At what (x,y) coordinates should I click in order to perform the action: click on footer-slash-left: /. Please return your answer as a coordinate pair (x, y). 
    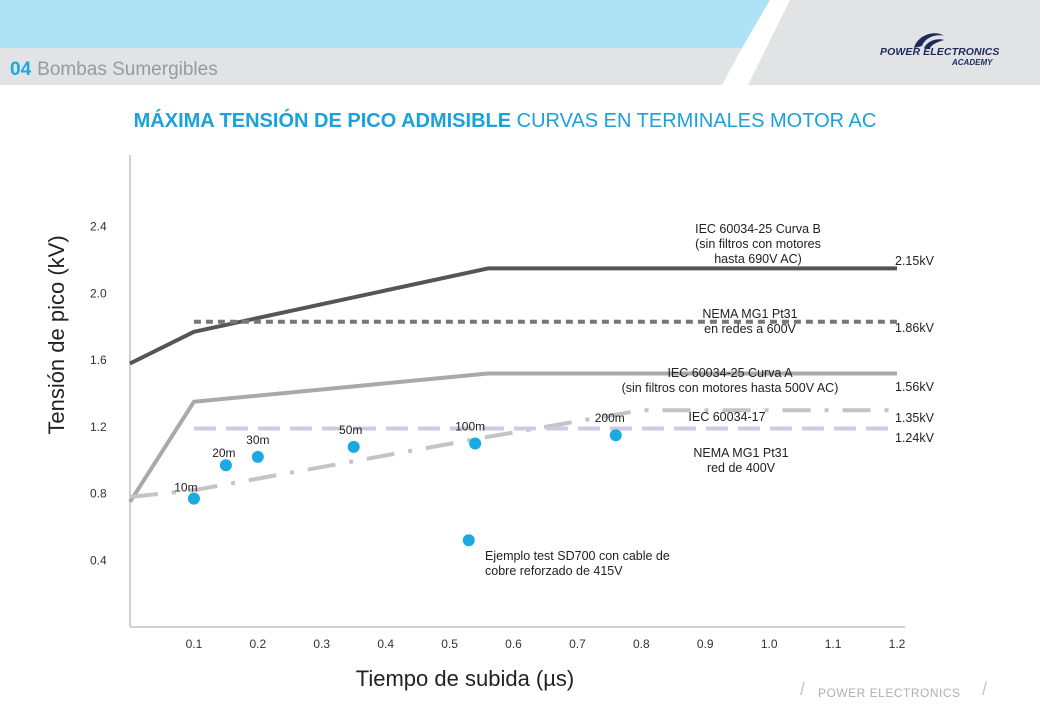
    Looking at the image, I should click on (803, 689).